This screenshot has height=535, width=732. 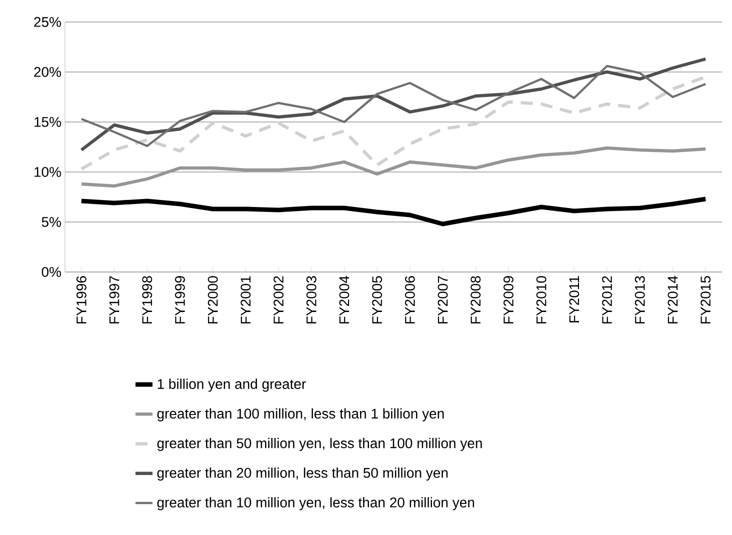 I want to click on y-tick-label: 20%, so click(x=47, y=72).